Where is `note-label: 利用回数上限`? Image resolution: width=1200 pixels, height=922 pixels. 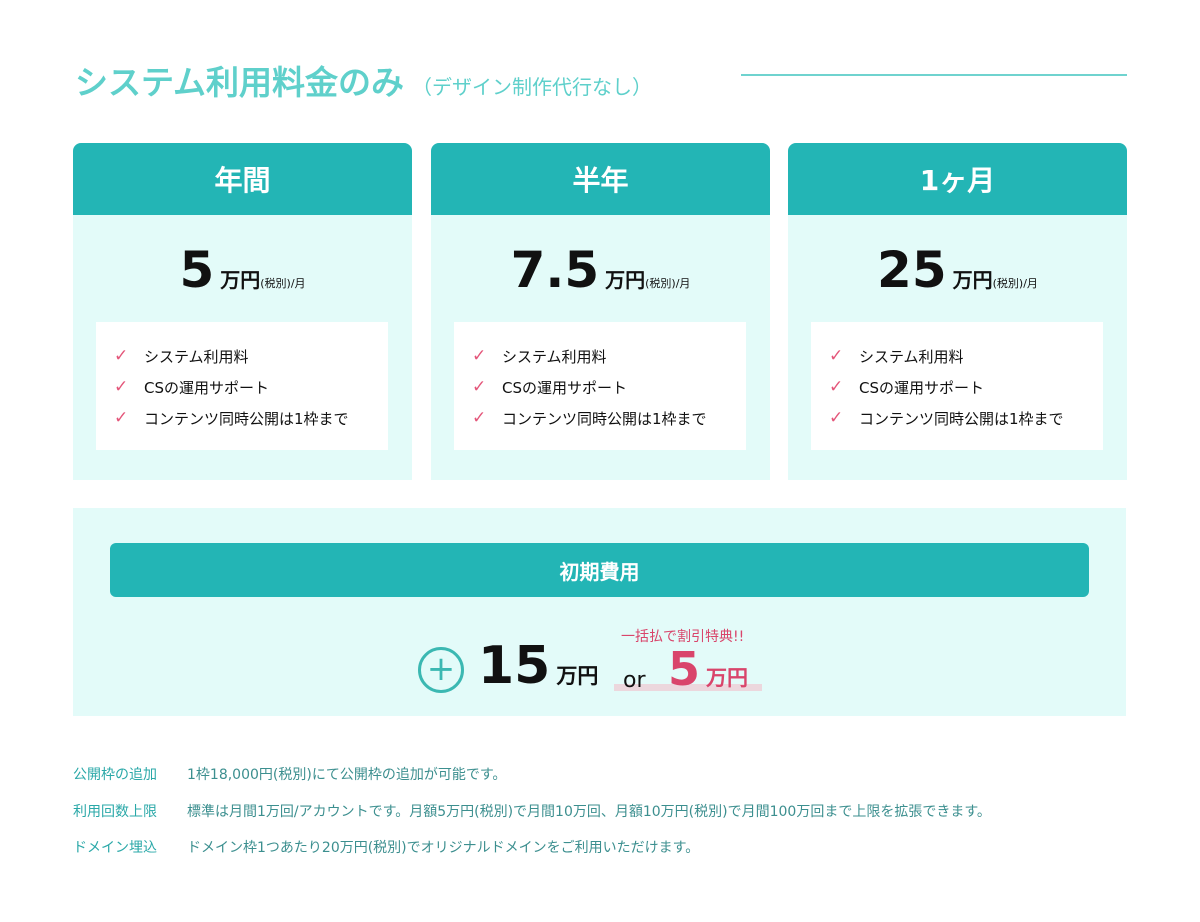
note-label: 利用回数上限 is located at coordinates (115, 811).